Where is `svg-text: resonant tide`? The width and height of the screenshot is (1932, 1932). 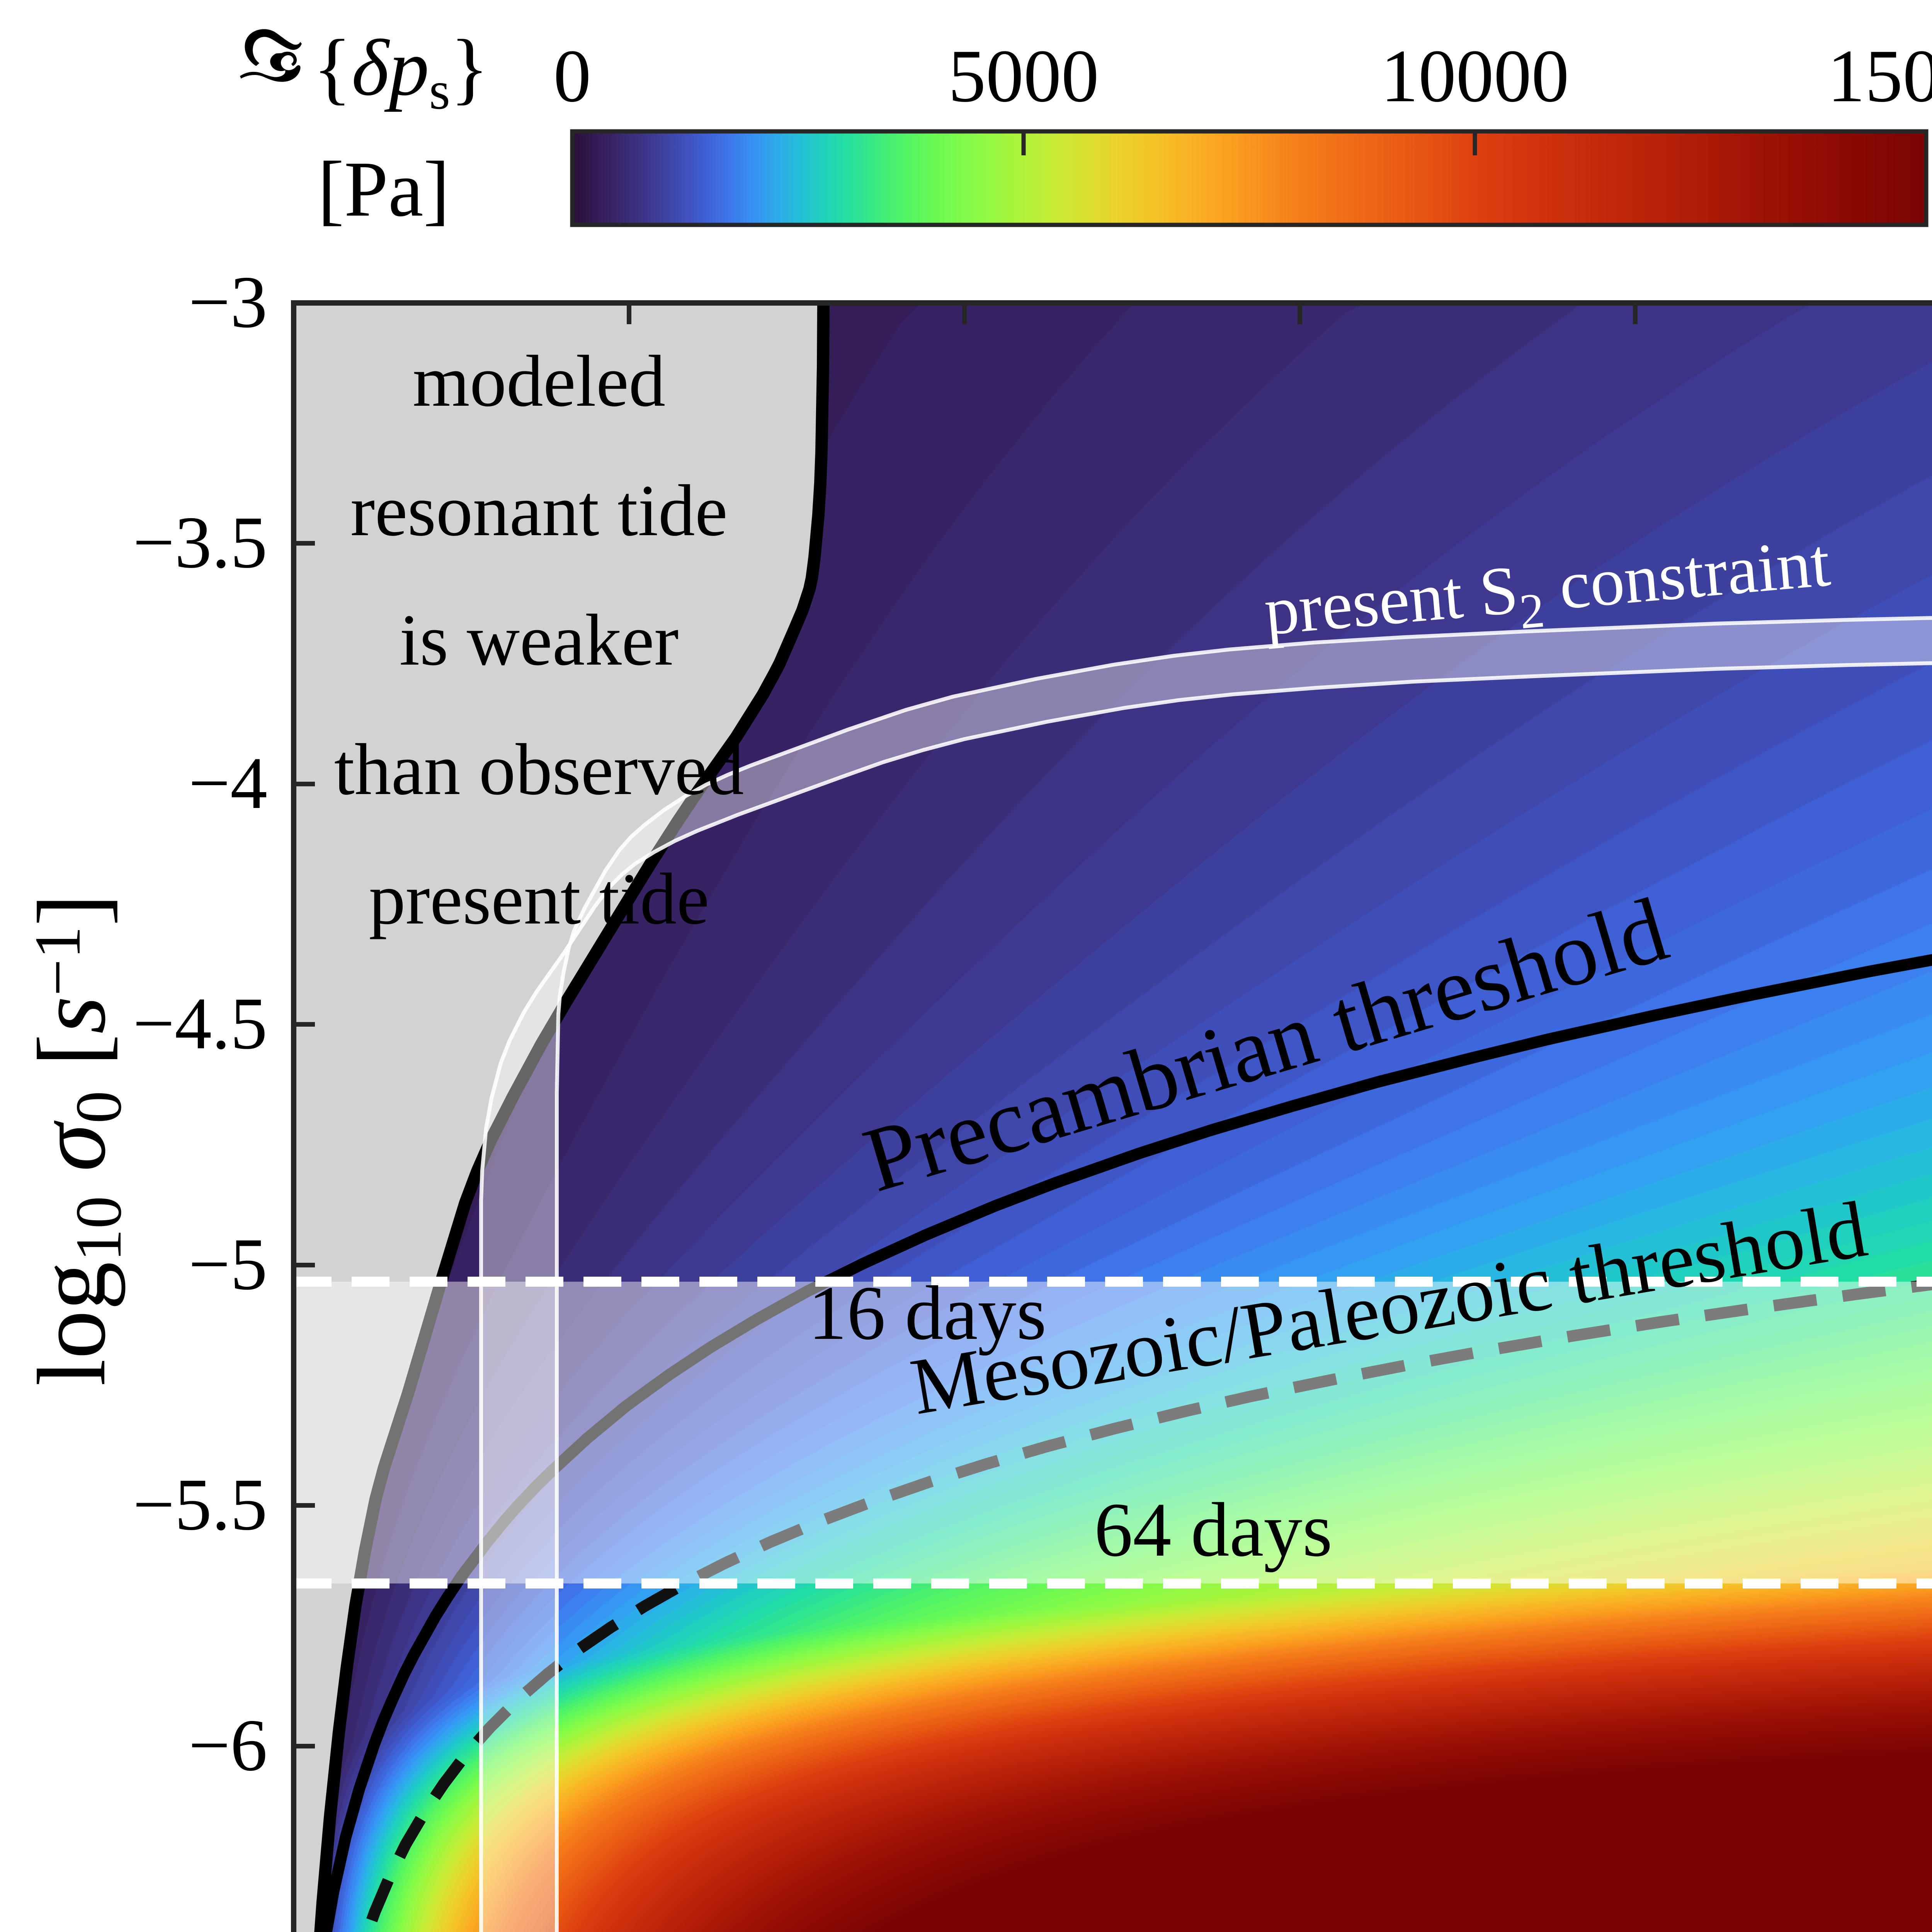 svg-text: resonant tide is located at coordinates (539, 510).